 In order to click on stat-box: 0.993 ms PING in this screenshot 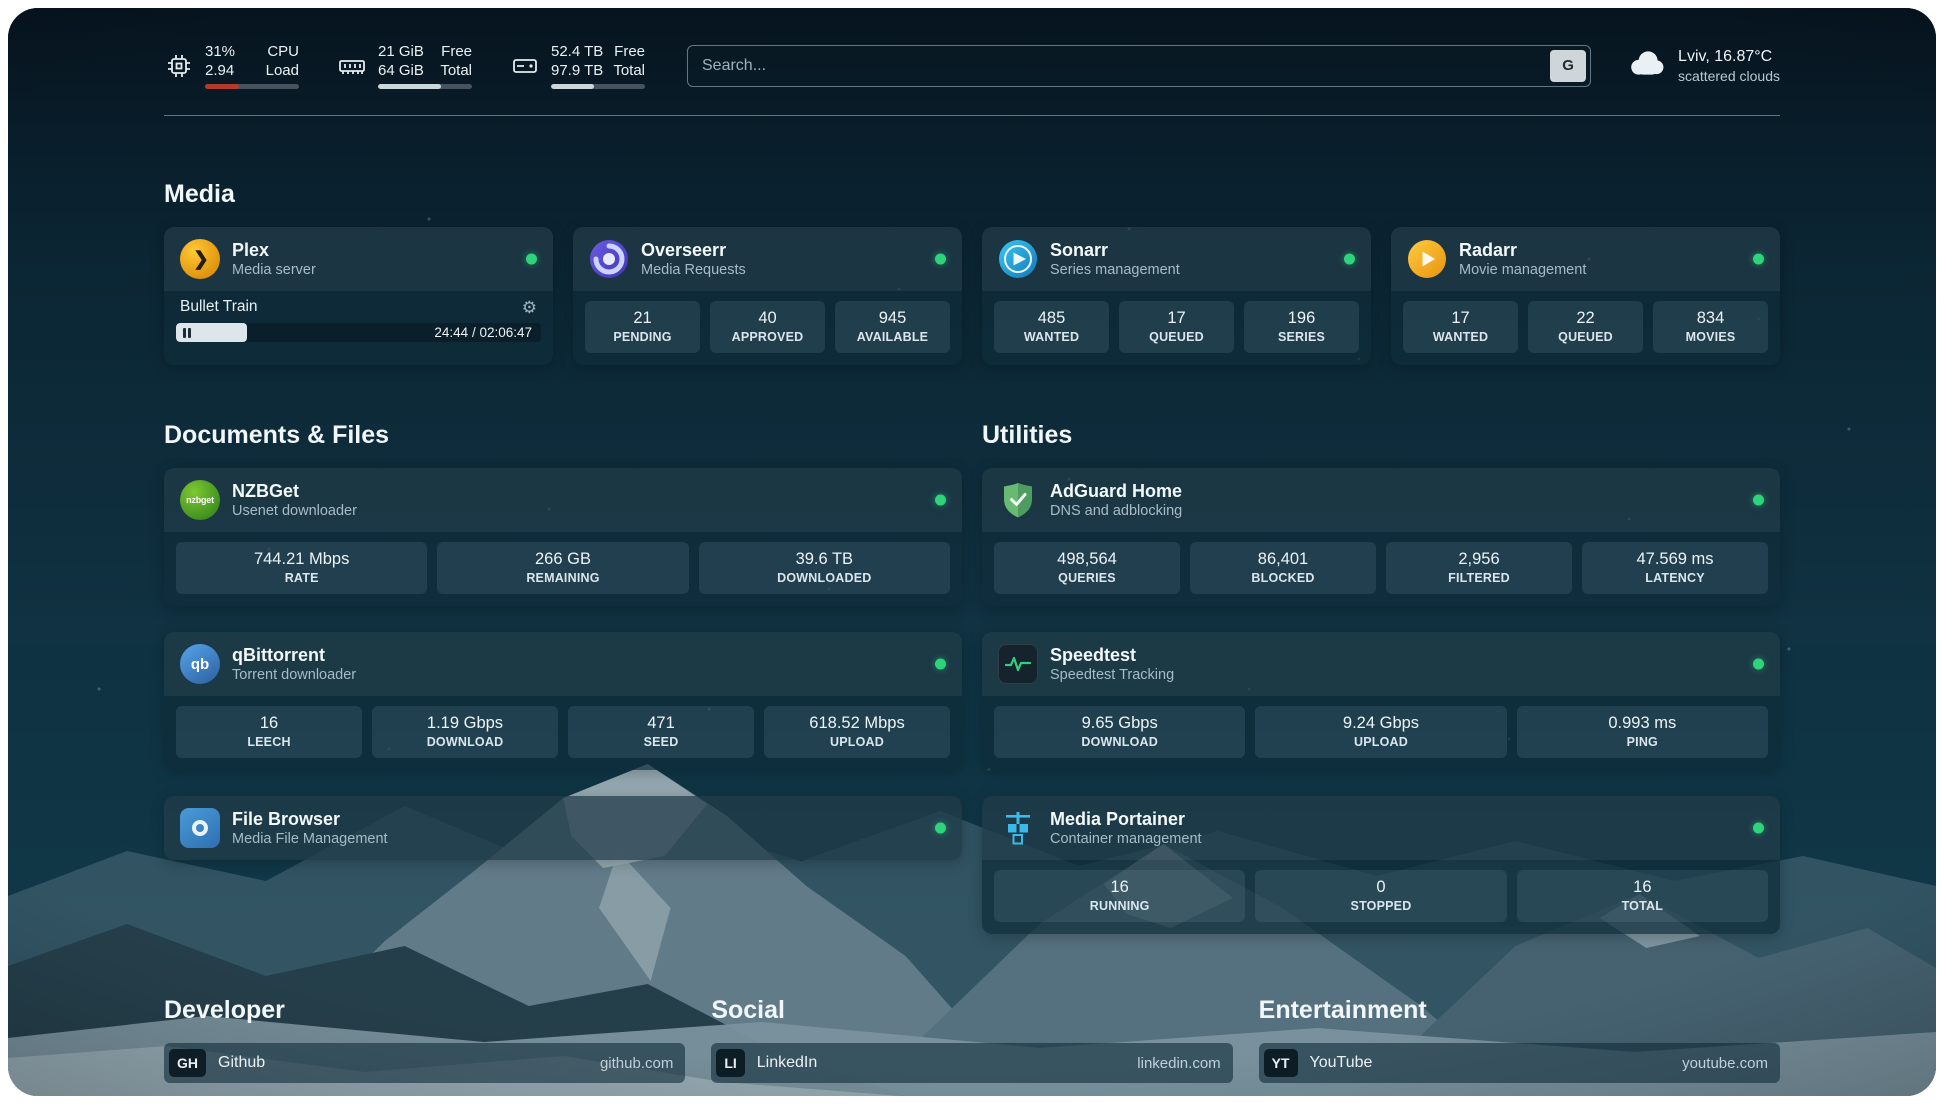, I will do `click(1642, 732)`.